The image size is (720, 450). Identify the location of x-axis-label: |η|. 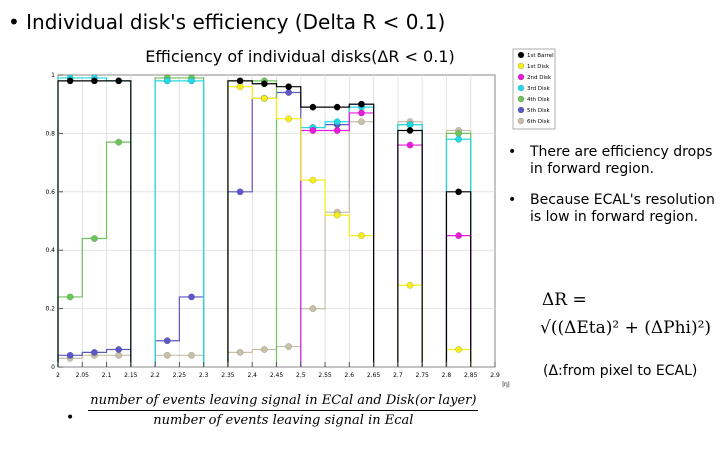
(506, 384).